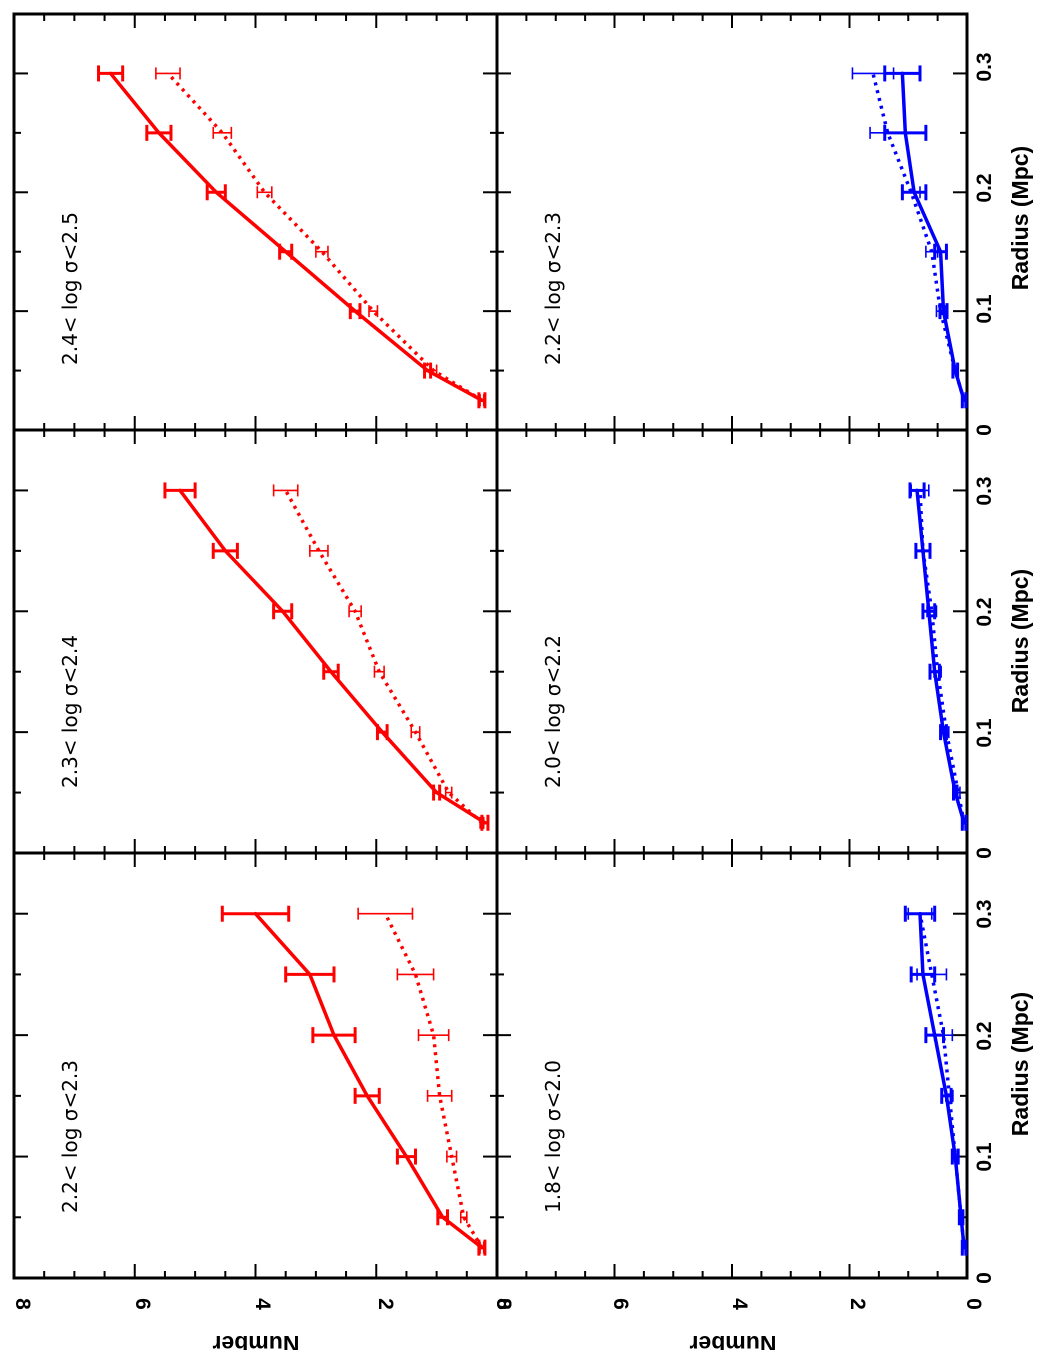  I want to click on x-tick-c1-0.1: 0.1, so click(984, 1157).